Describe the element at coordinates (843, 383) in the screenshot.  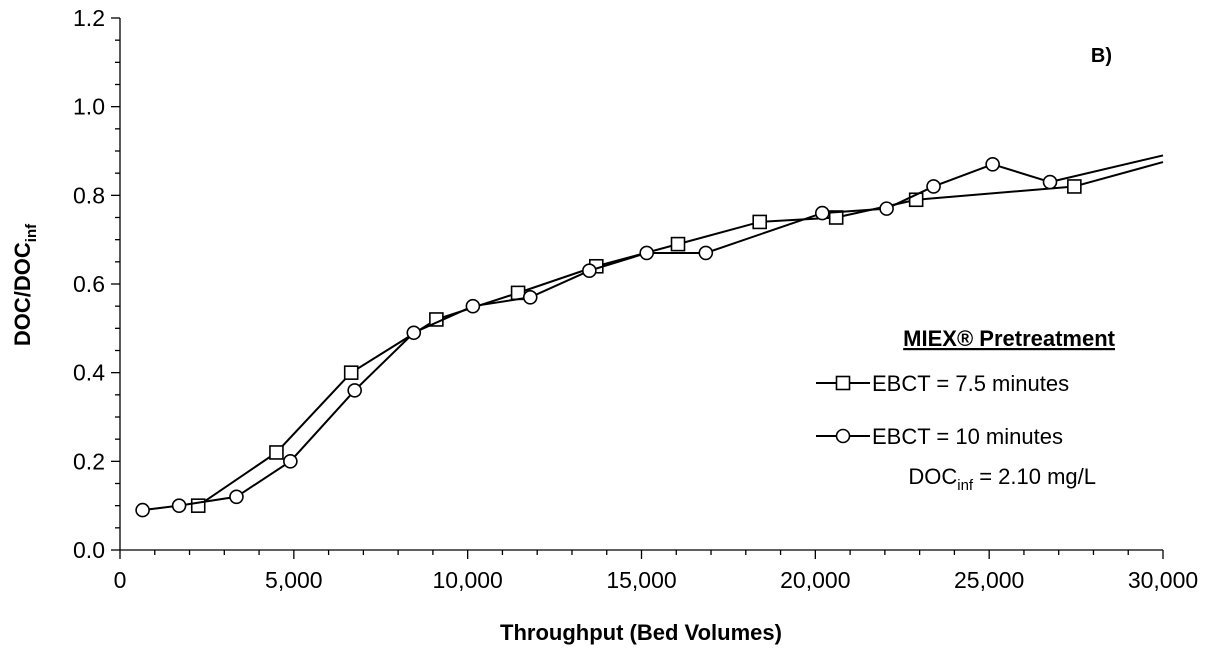
I see `legend-marker-square` at that location.